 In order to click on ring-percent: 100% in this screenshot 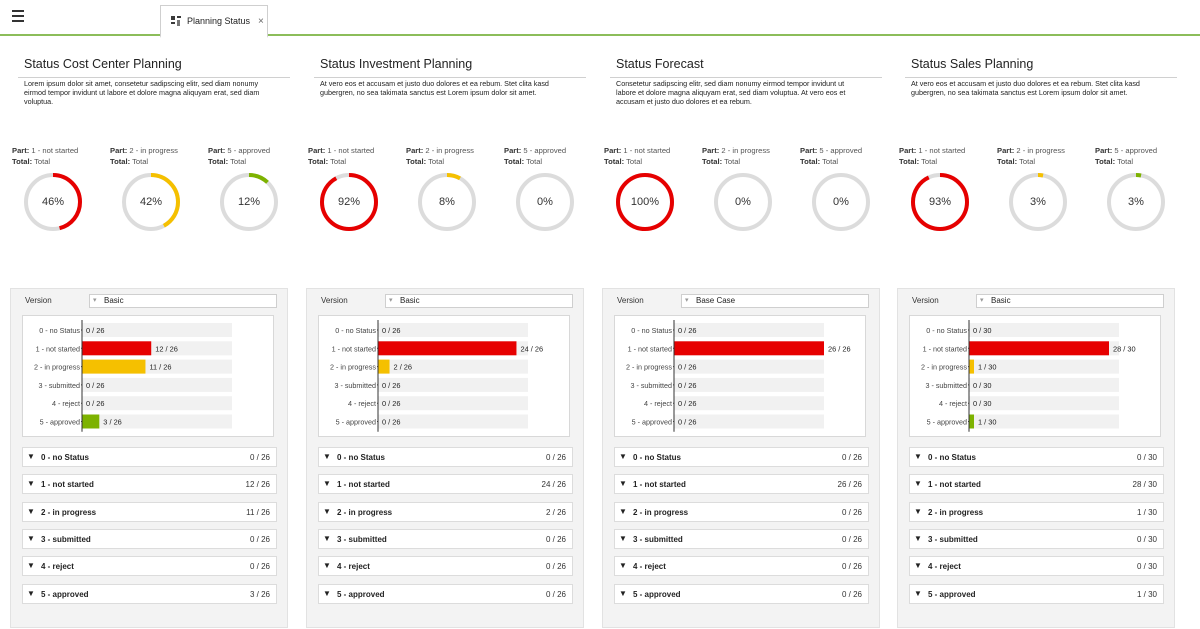, I will do `click(645, 202)`.